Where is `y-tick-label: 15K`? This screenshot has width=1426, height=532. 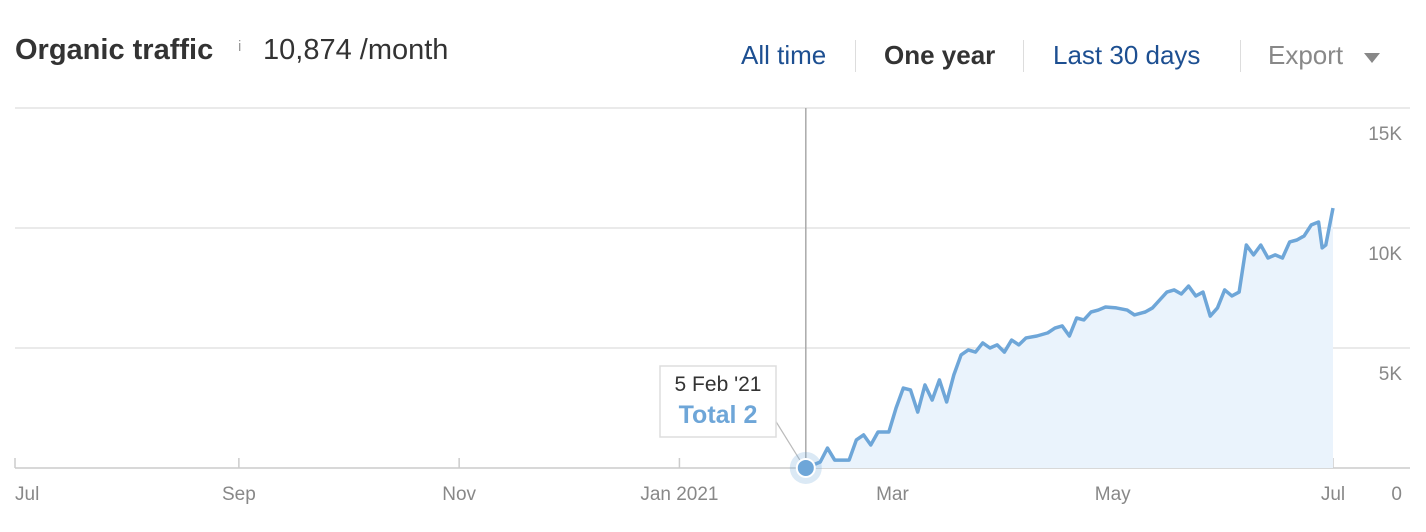 y-tick-label: 15K is located at coordinates (1385, 134).